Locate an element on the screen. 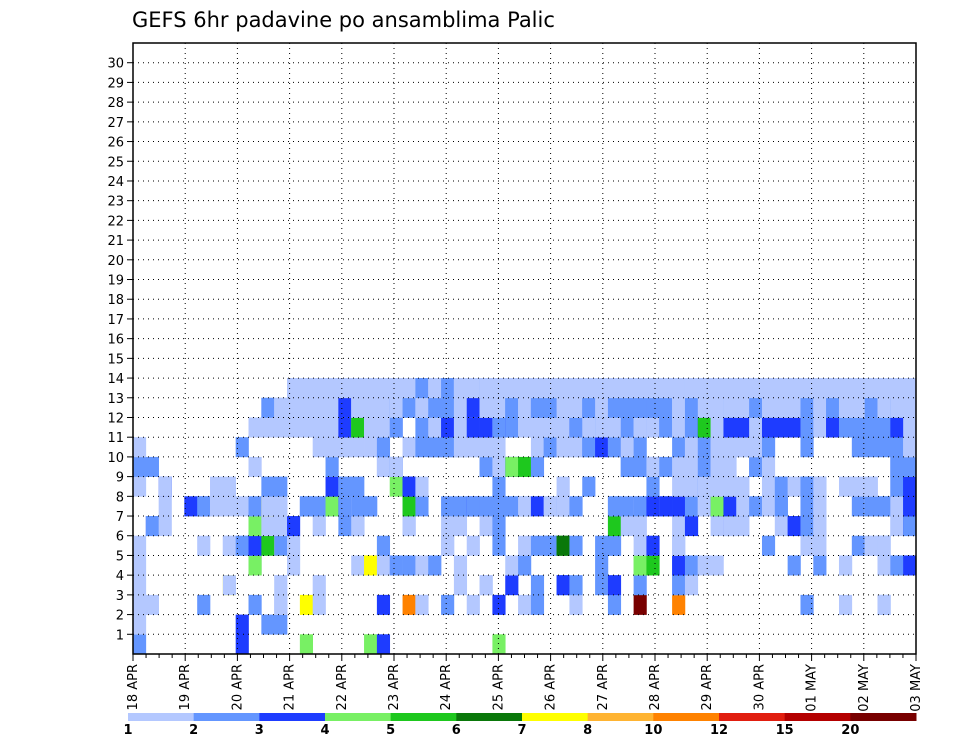 The image size is (960, 742). x-tick-label: 21 APR is located at coordinates (290, 687).